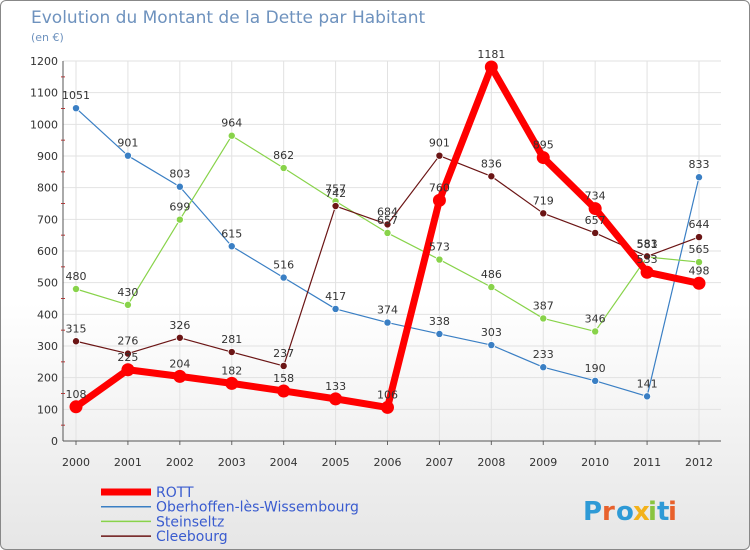 This screenshot has width=750, height=550. Describe the element at coordinates (699, 249) in the screenshot. I see `data-label: 565` at that location.